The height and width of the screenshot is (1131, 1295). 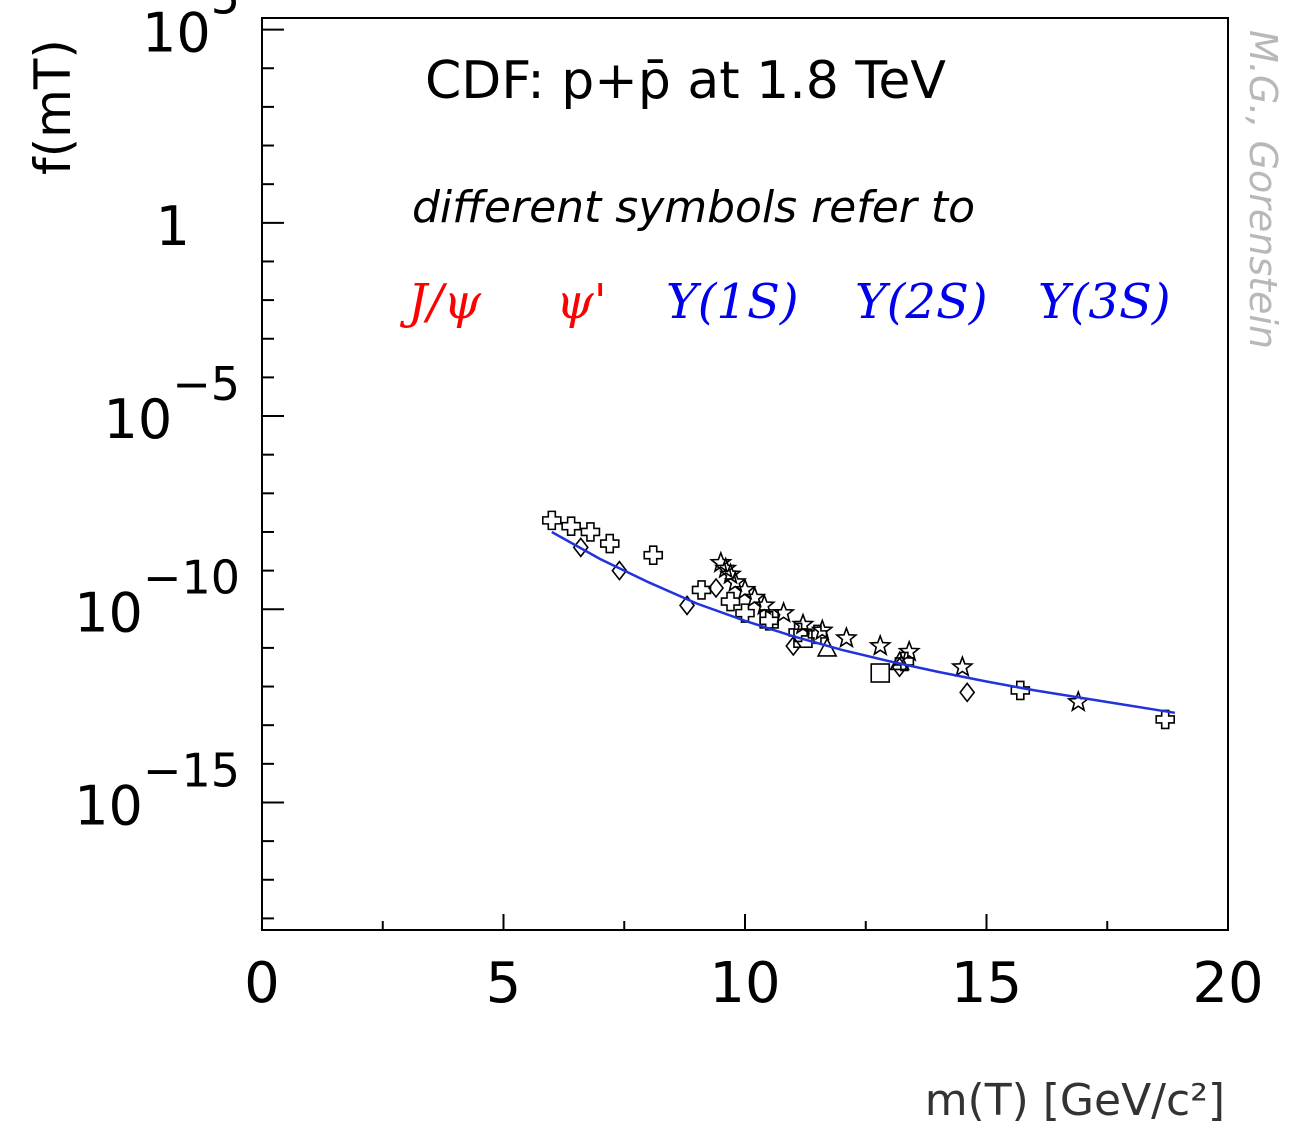 I want to click on y-tick-label: 10⁻⁵, so click(x=171, y=404).